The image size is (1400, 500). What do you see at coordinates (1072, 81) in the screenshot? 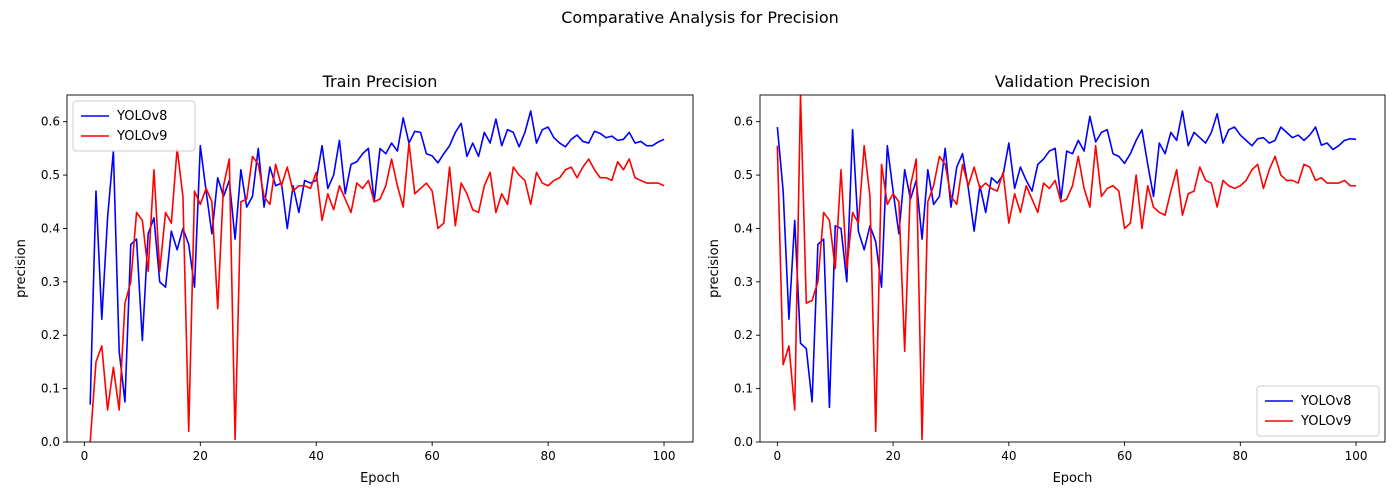
I see `chart-title: Validation Precision` at bounding box center [1072, 81].